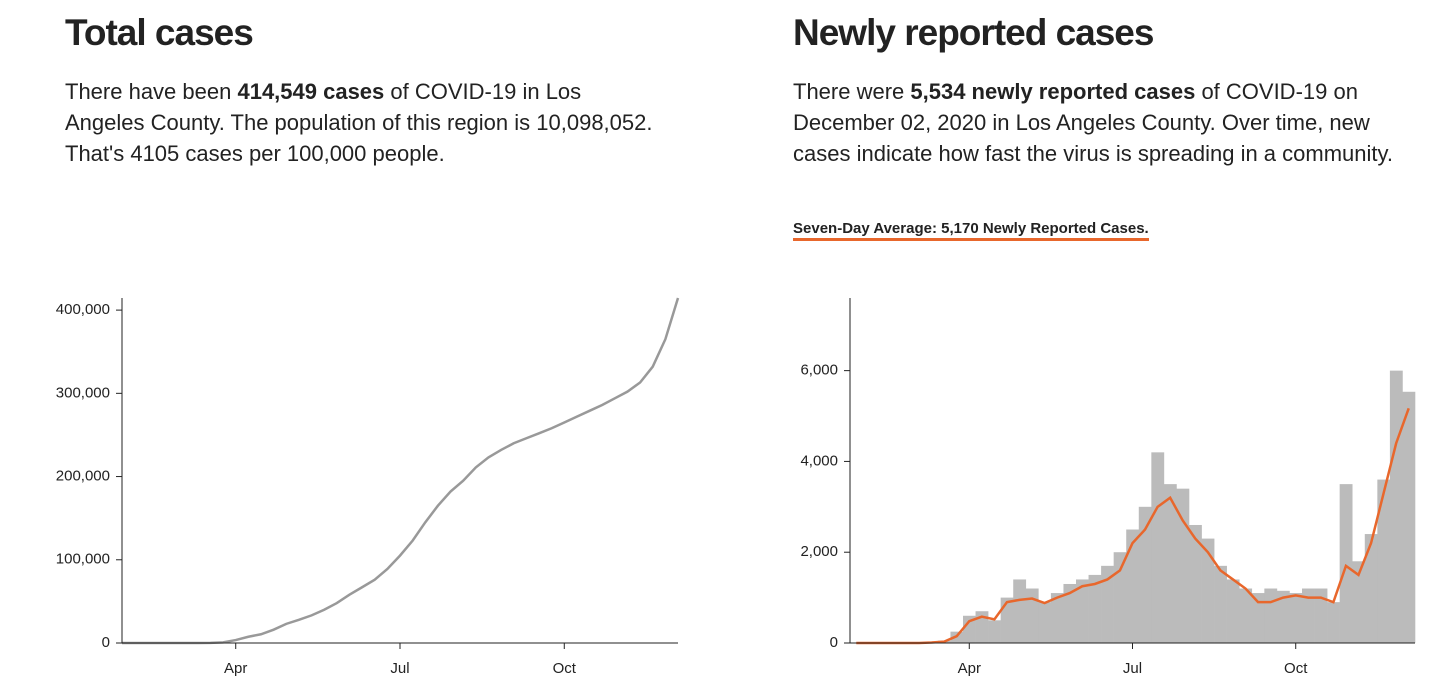 The height and width of the screenshot is (695, 1440). What do you see at coordinates (819, 551) in the screenshot?
I see `y-tick-label: 2,000` at bounding box center [819, 551].